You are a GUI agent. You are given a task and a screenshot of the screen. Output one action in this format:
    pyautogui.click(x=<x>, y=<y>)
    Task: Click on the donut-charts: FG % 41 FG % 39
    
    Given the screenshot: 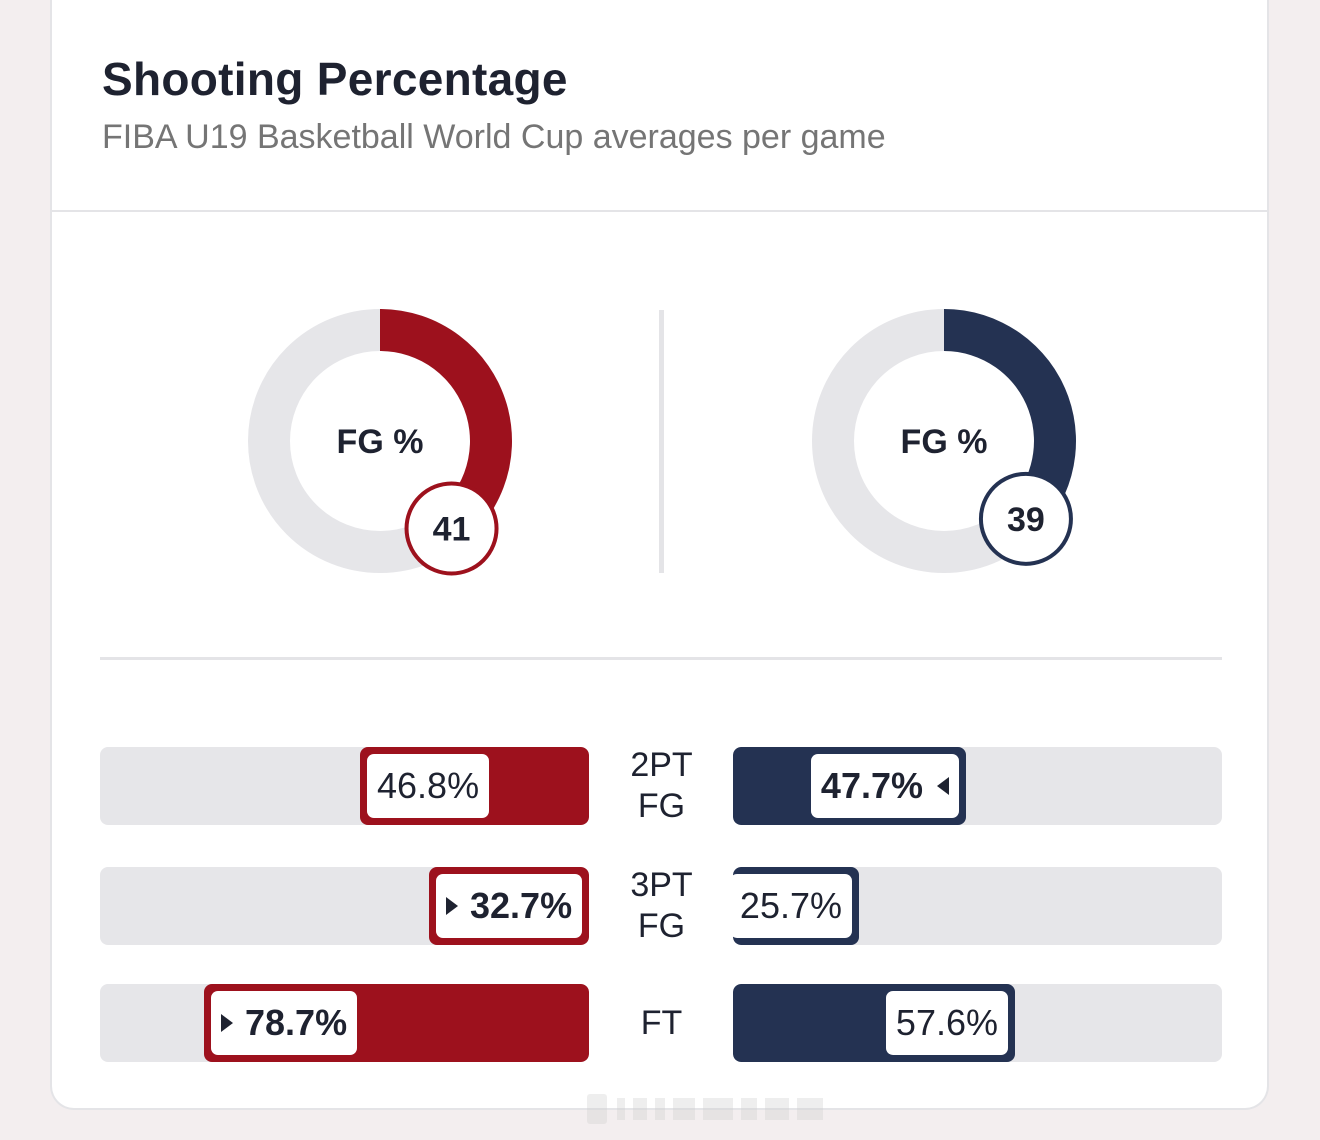 What is the action you would take?
    pyautogui.click(x=662, y=442)
    